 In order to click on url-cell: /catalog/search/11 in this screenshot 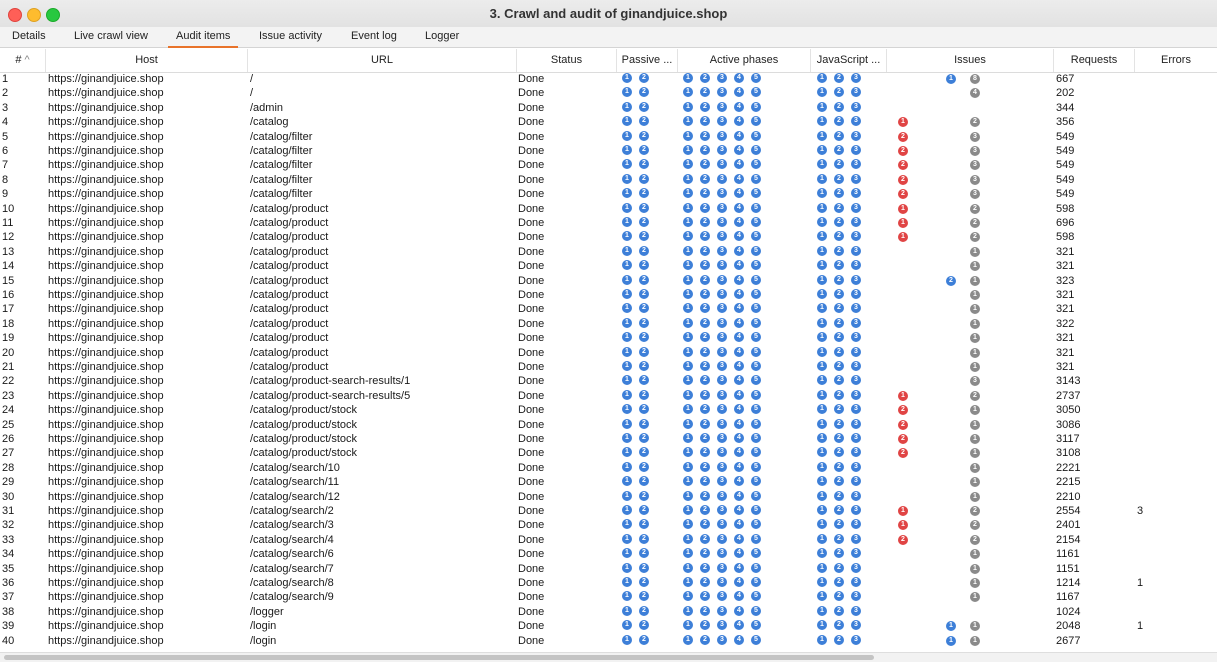, I will do `click(295, 482)`.